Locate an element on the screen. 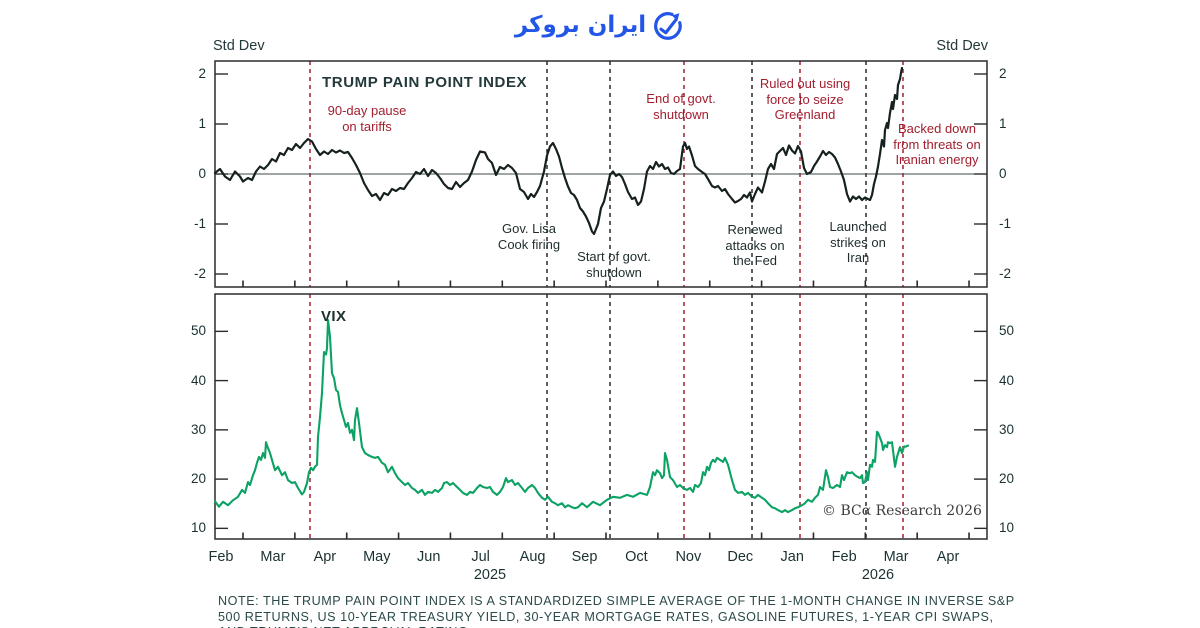 The width and height of the screenshot is (1200, 628). brand-logo: ایران بروکر is located at coordinates (600, 25).